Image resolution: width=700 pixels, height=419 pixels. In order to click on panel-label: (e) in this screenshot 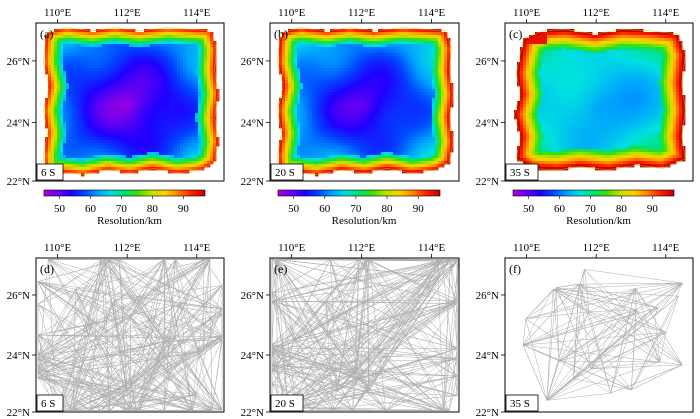, I will do `click(280, 269)`.